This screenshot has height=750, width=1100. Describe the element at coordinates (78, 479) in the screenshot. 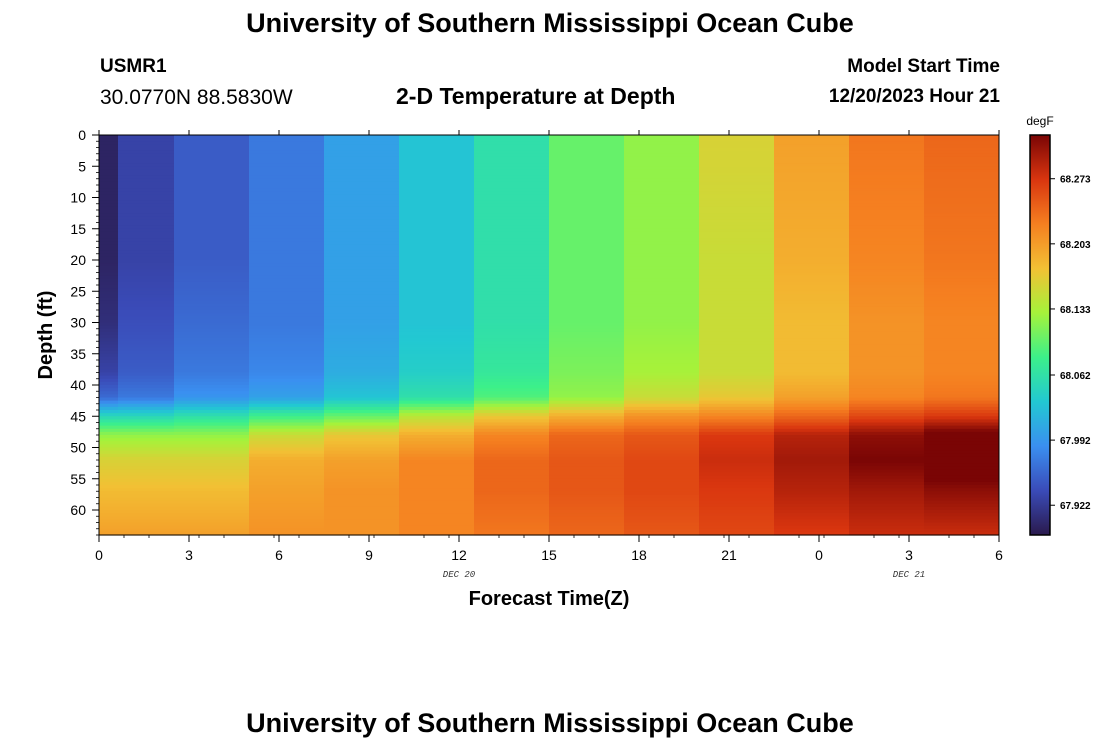

I see `y-tick-label: 55` at that location.